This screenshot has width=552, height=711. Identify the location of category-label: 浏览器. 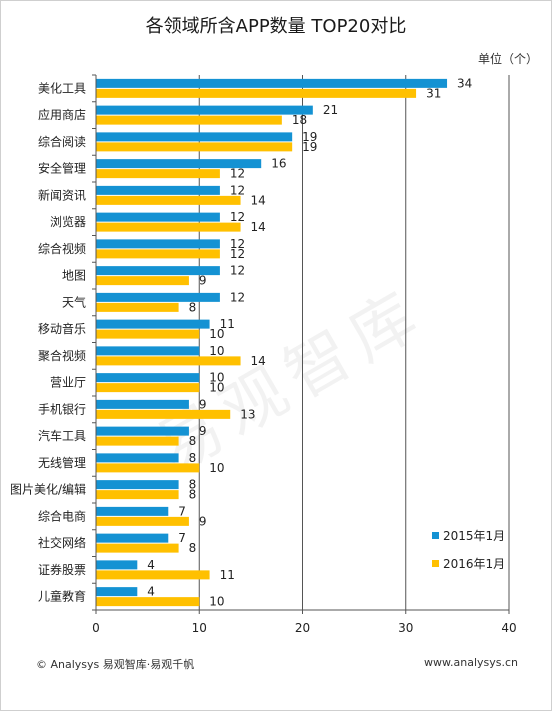
(68, 221).